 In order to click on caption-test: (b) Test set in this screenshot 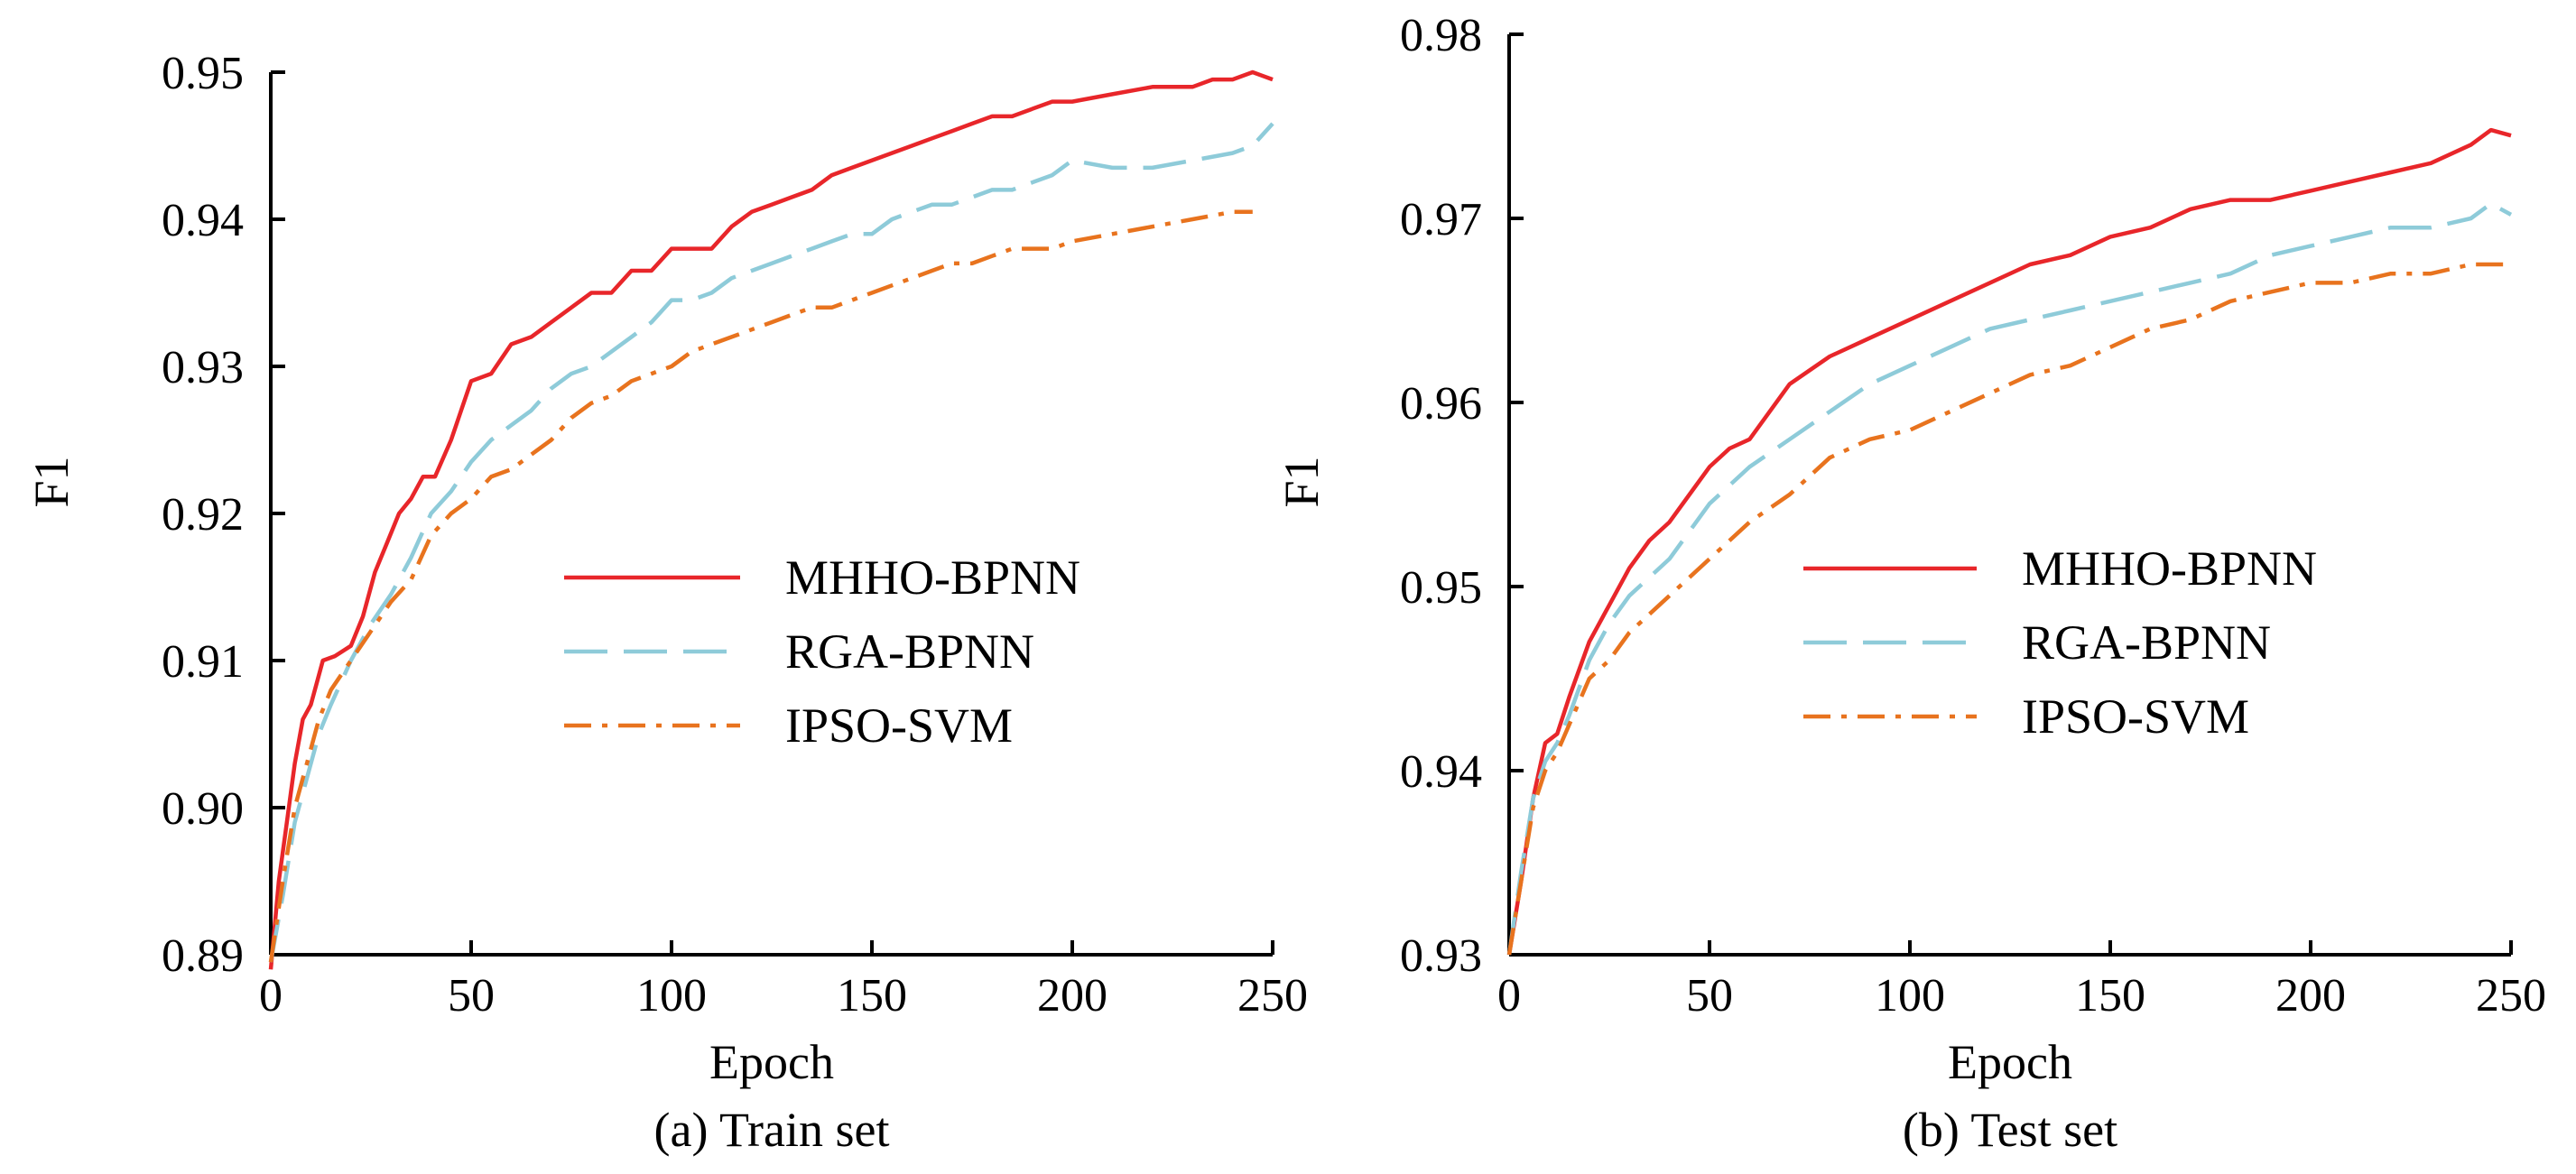, I will do `click(2010, 1130)`.